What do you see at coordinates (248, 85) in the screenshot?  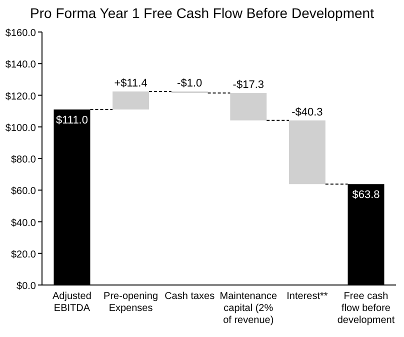 I see `data-label: -$17.3` at bounding box center [248, 85].